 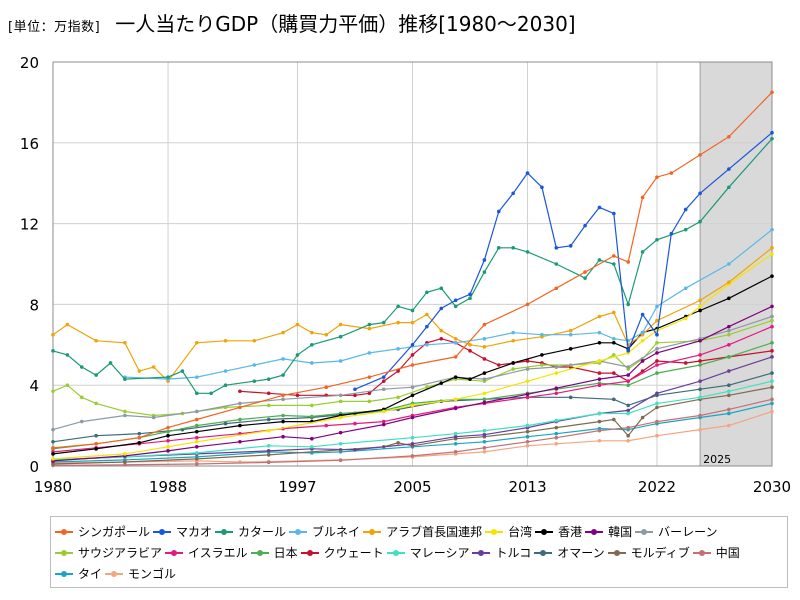 I want to click on legend-label: 香港, so click(x=570, y=532).